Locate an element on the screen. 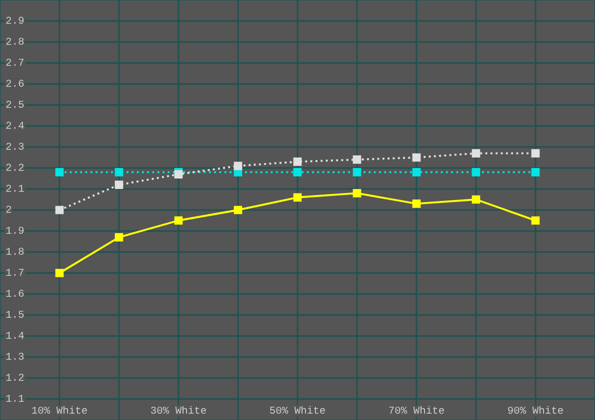 Image resolution: width=595 pixels, height=420 pixels. x-tick-label: 30% White is located at coordinates (178, 410).